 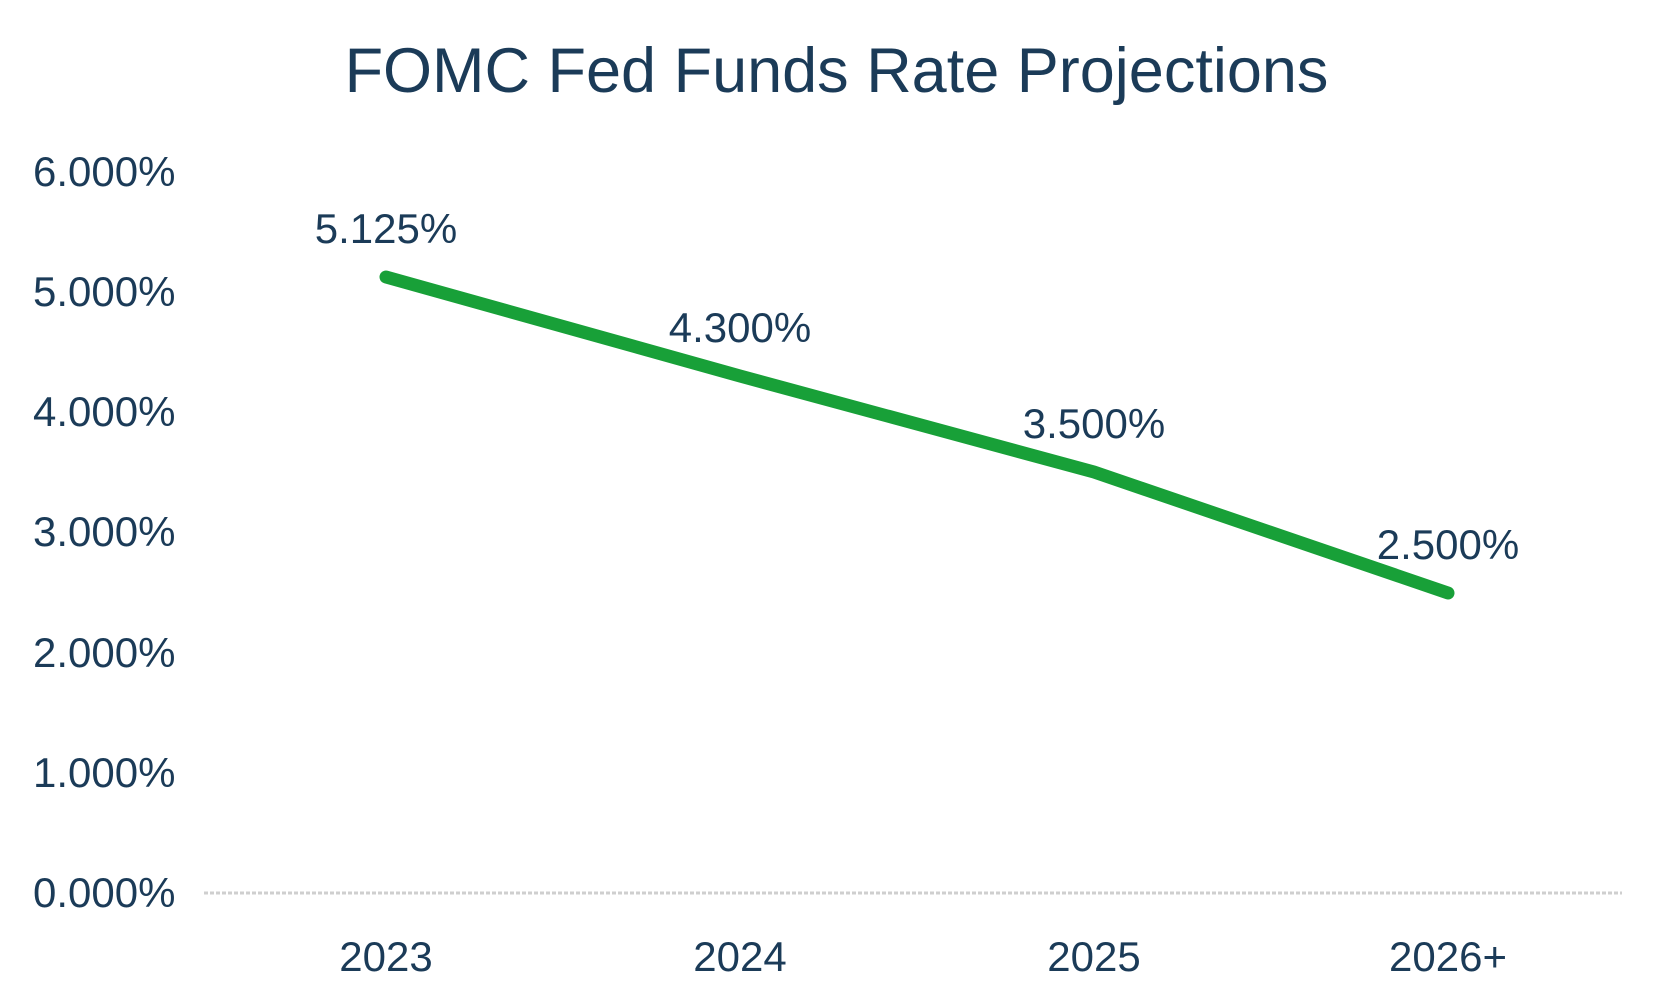 I want to click on y-tick-label: 0.000%, so click(x=104, y=892).